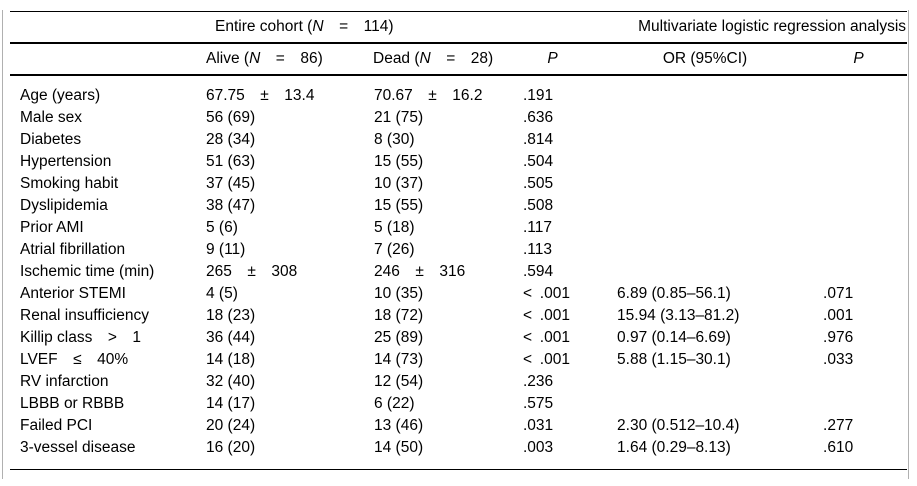 This screenshot has width=917, height=486. I want to click on dead-value: 10 (35), so click(399, 293).